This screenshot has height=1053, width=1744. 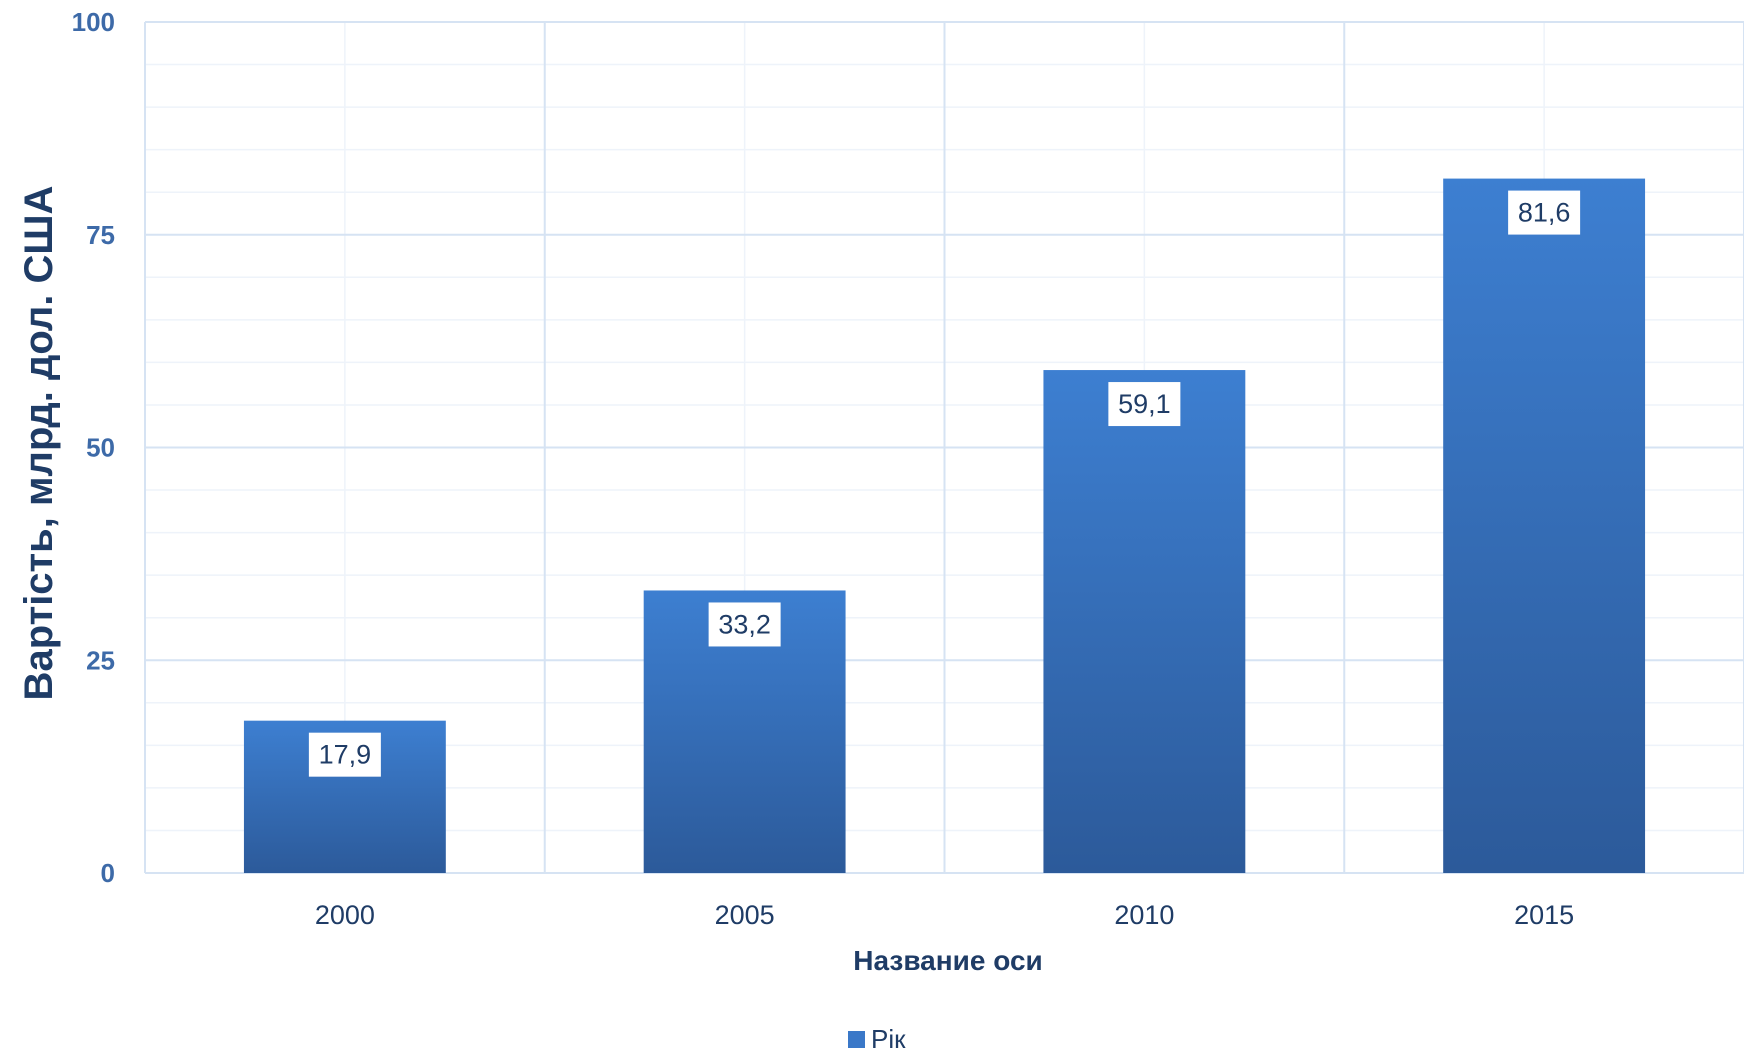 I want to click on legend: Рік, so click(x=877, y=1038).